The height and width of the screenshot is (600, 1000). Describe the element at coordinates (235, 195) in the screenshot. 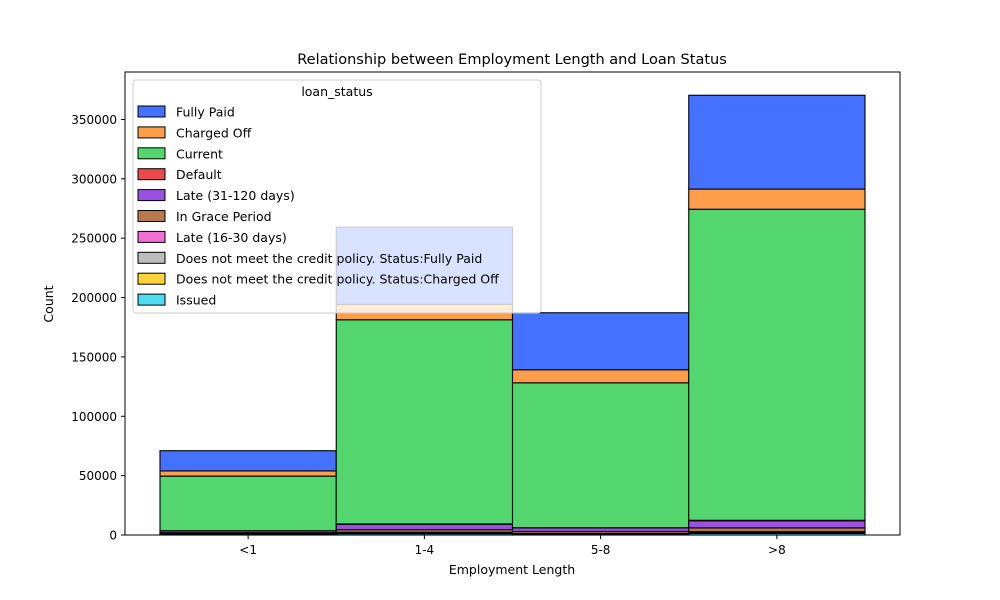

I see `legend-label: Late (31-120 days)` at that location.